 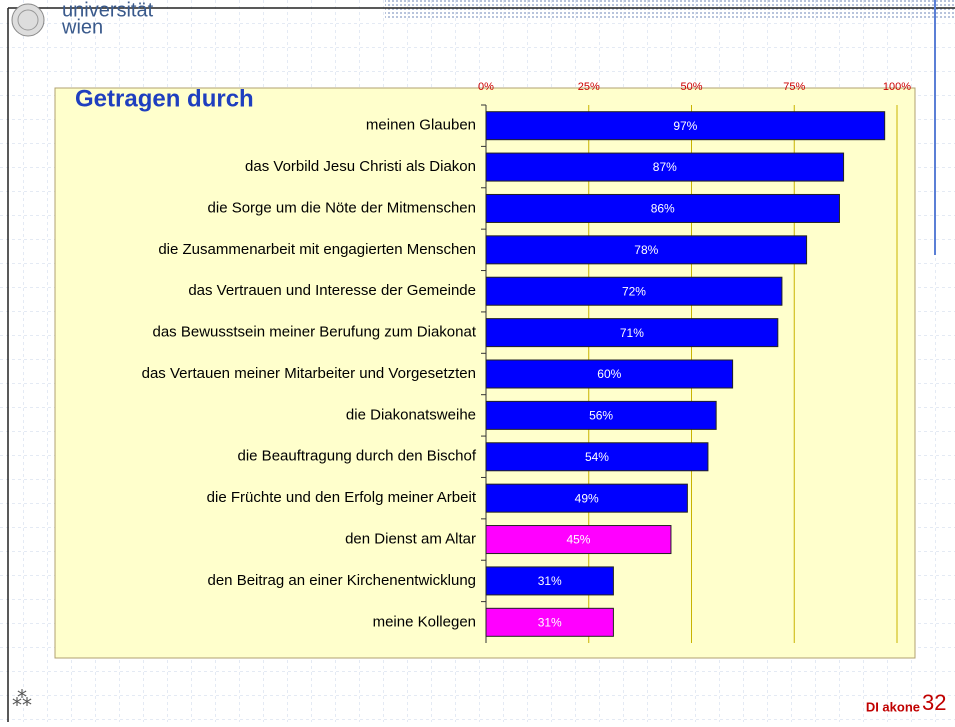 I want to click on y-tick-label: die Sorge um die Nöte der Mitmenschen, so click(x=342, y=207).